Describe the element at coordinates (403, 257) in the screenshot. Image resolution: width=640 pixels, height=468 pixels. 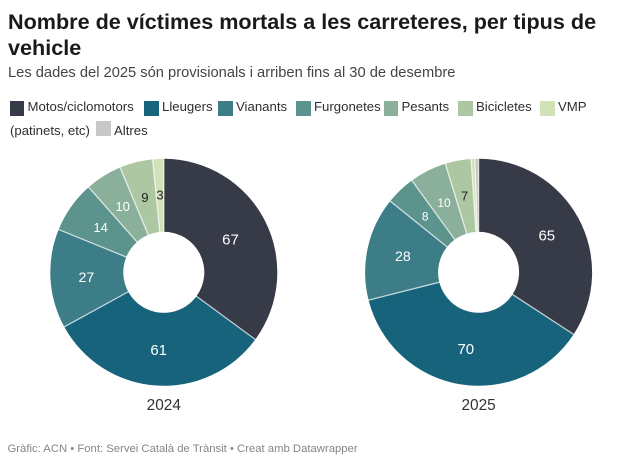
I see `svg-text: 28` at that location.